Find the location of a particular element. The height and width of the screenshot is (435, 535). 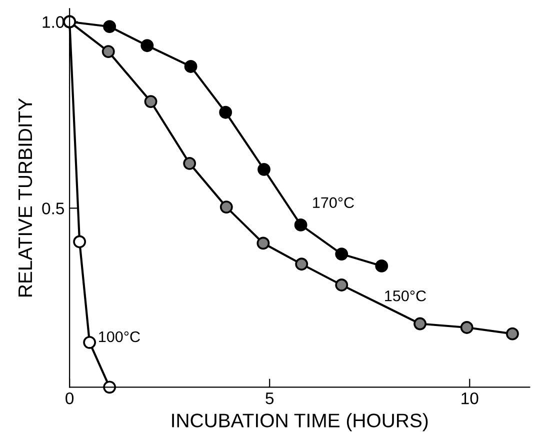

series-label: 170°C is located at coordinates (333, 202).